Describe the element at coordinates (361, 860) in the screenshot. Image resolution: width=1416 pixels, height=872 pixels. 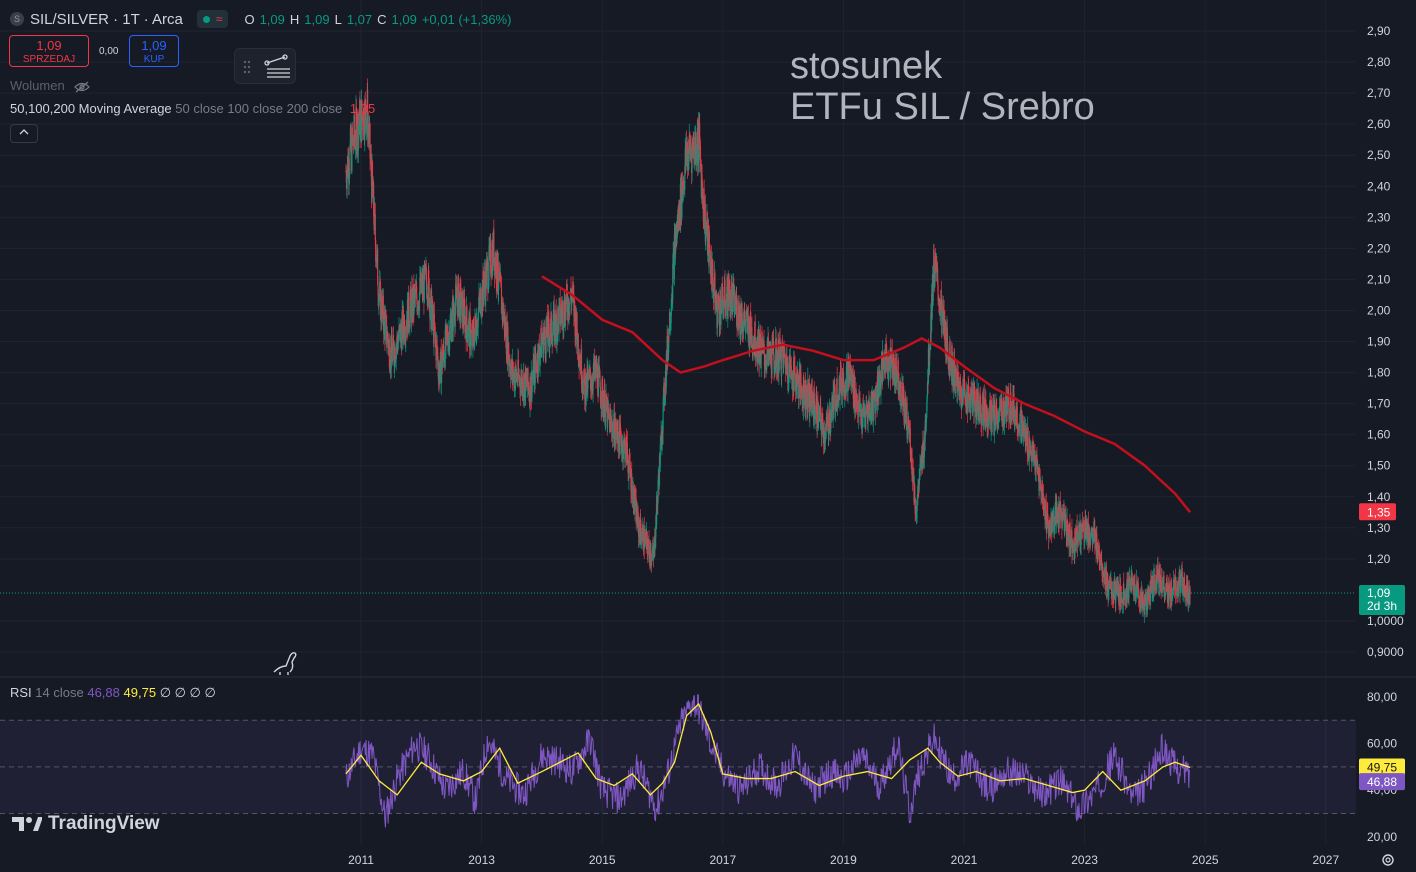
I see `x-axis-label: 2011` at that location.